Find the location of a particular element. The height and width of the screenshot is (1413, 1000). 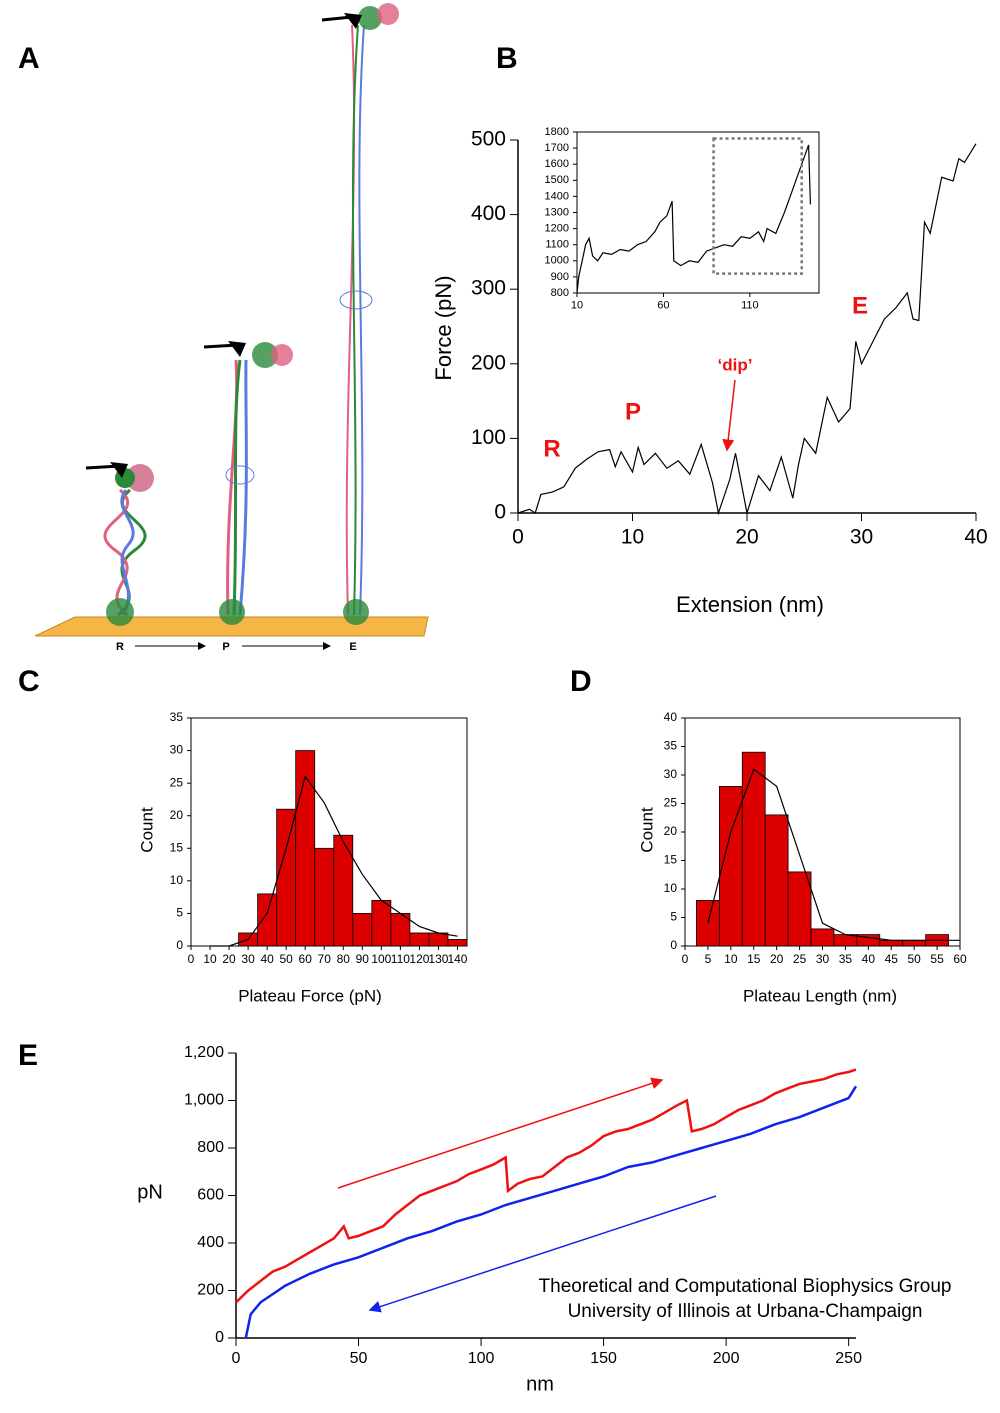

y-tick-label: 25 is located at coordinates (177, 782).